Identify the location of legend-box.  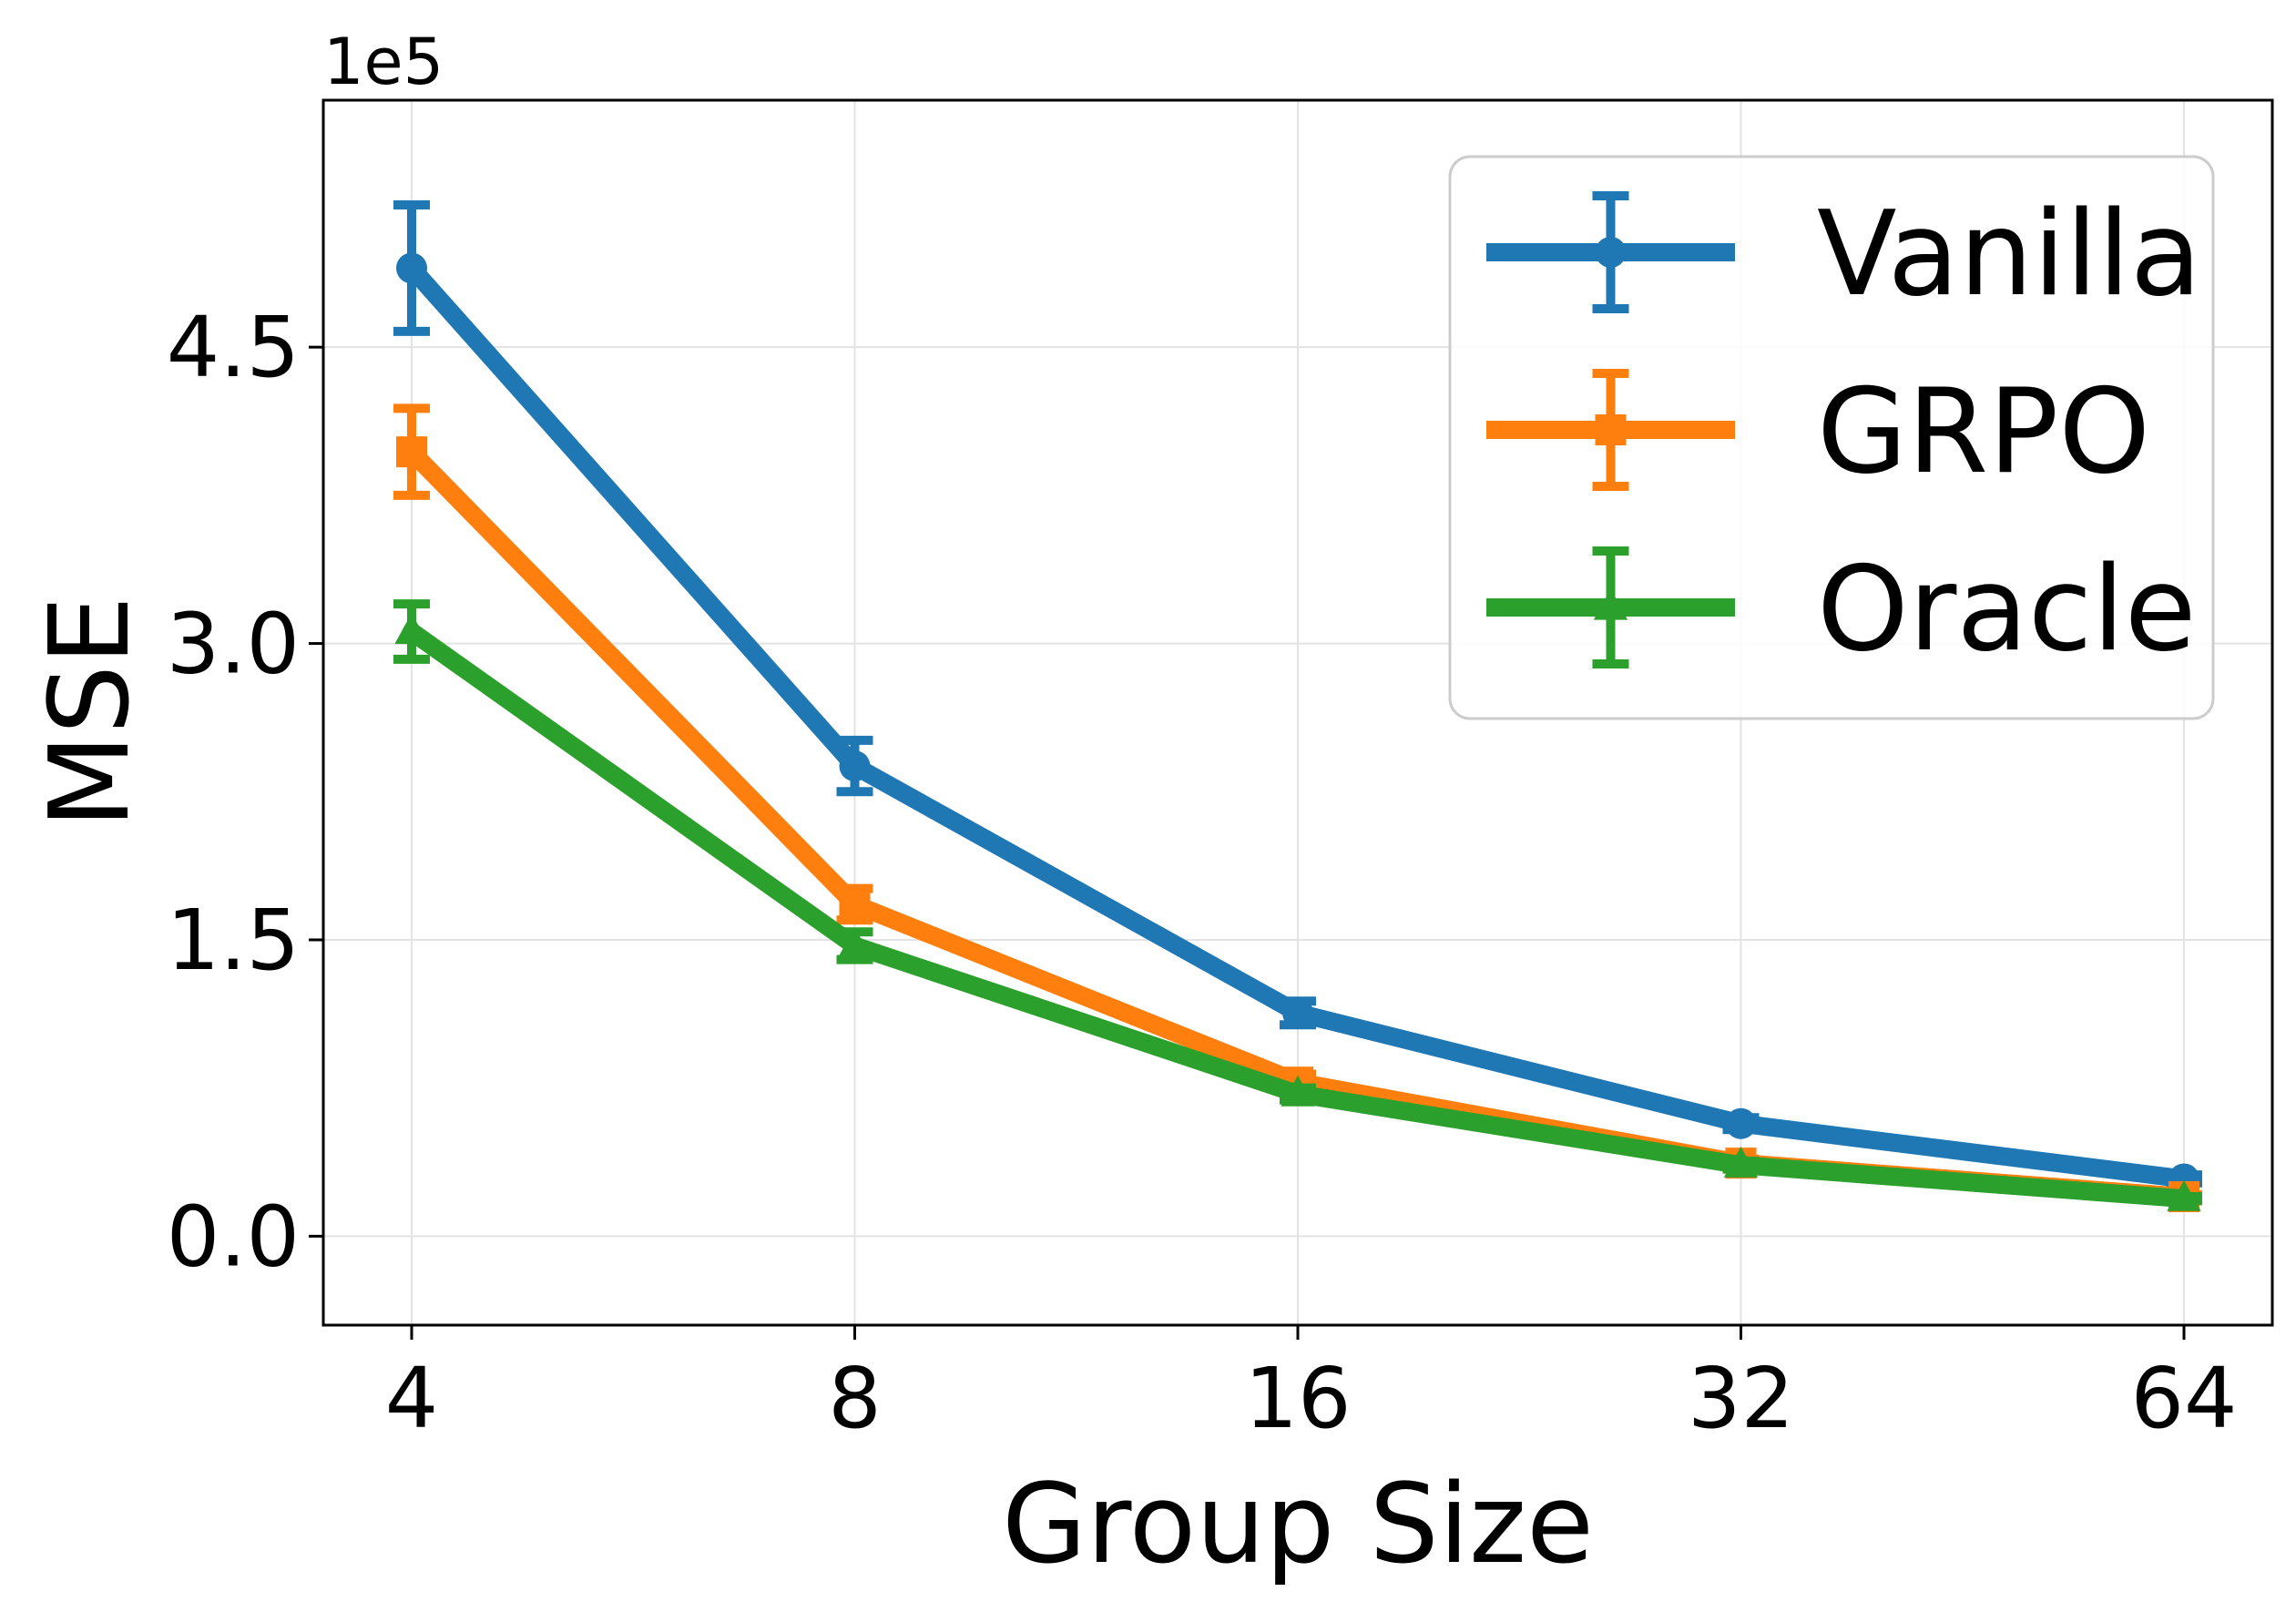
(1831, 437).